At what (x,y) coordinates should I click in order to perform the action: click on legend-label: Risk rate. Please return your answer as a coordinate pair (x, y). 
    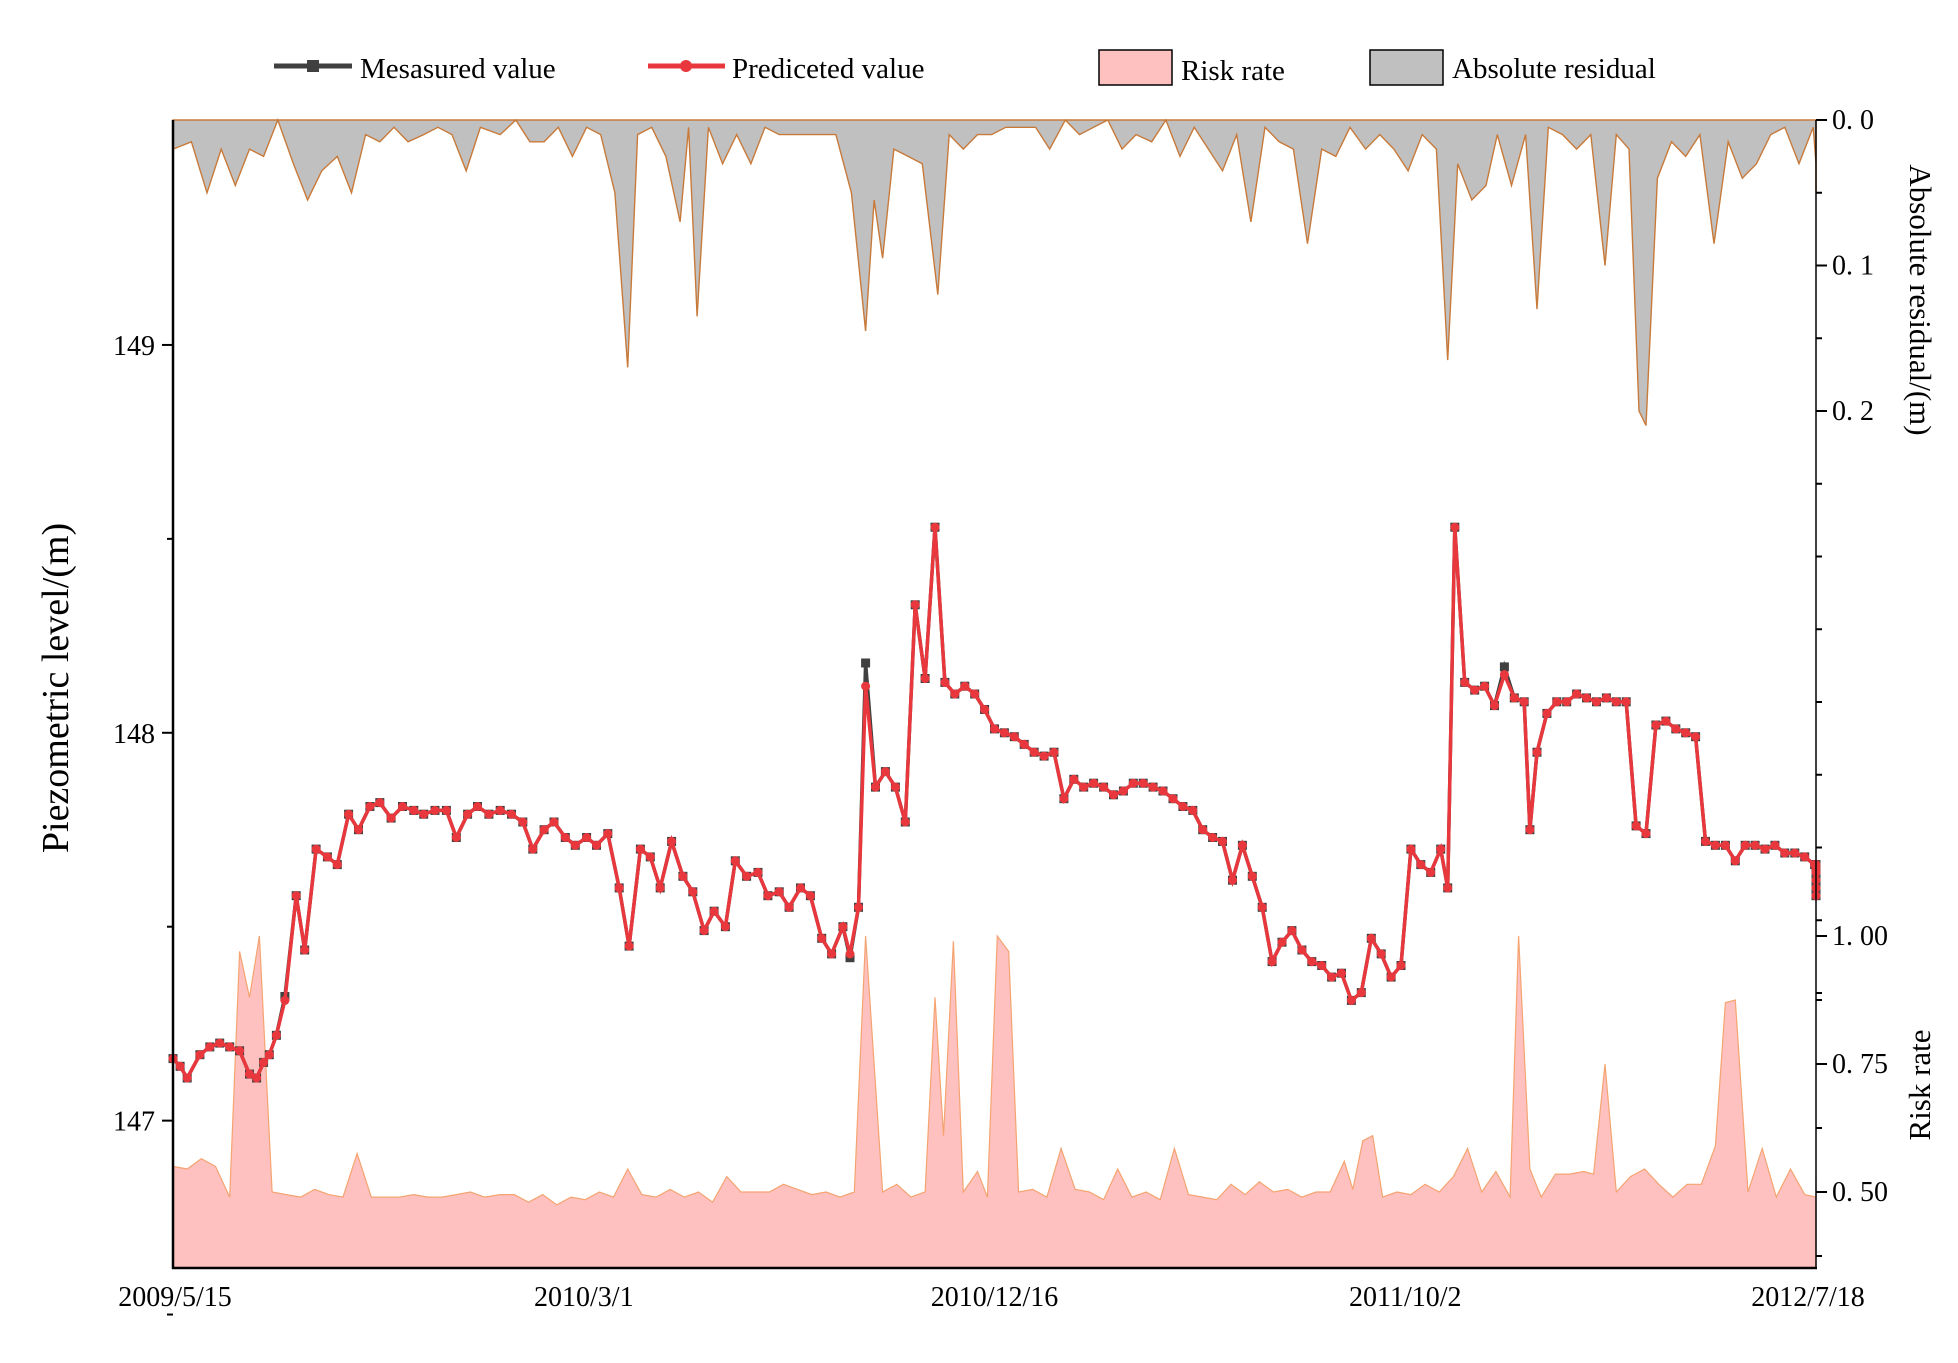
    Looking at the image, I should click on (1233, 71).